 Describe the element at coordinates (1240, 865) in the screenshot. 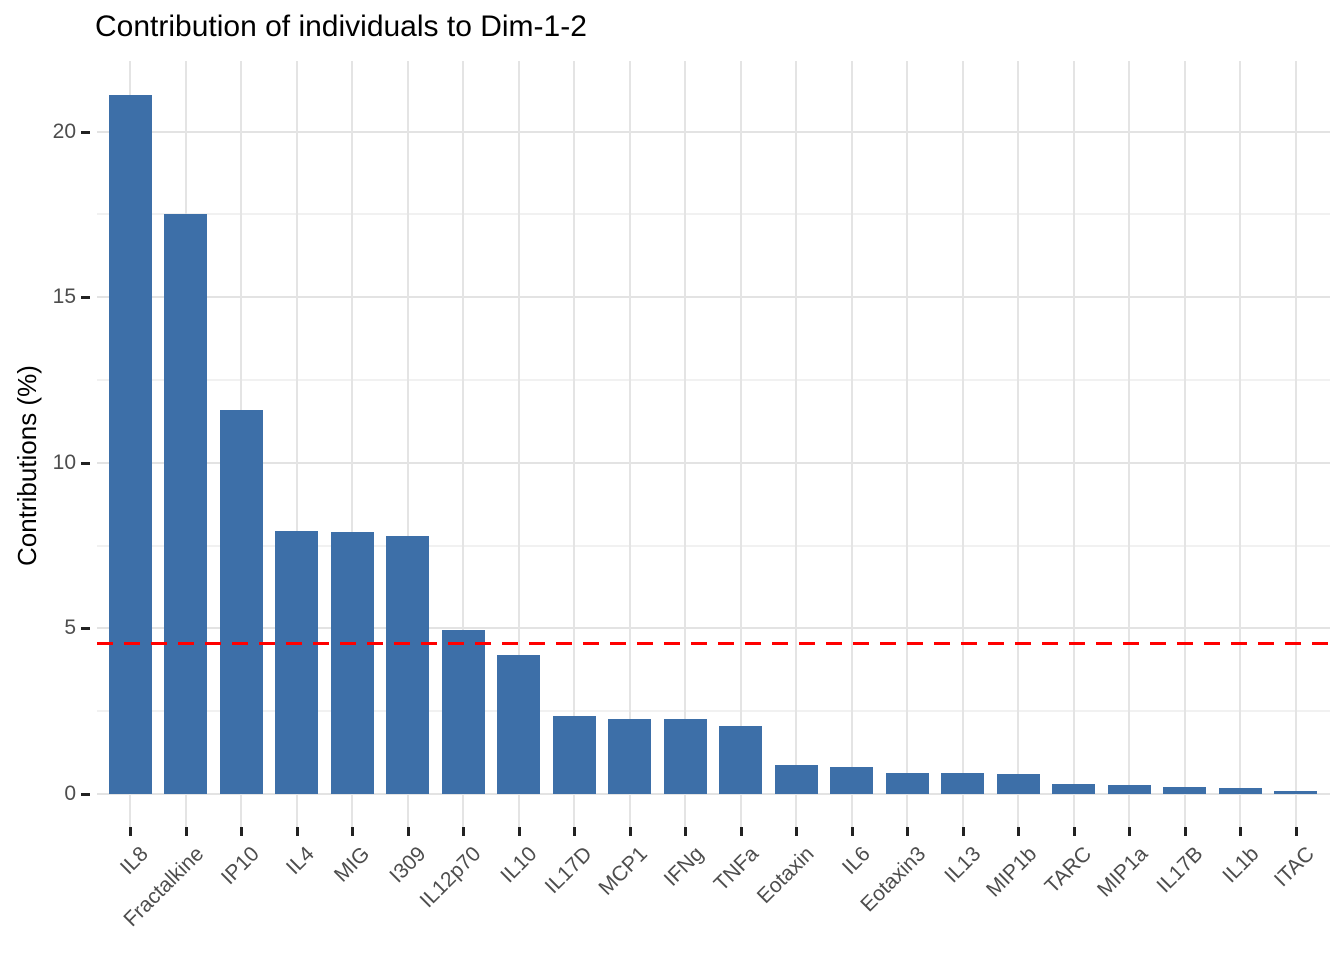

I see `x-axis-tick-label-il1b: IL1b` at that location.